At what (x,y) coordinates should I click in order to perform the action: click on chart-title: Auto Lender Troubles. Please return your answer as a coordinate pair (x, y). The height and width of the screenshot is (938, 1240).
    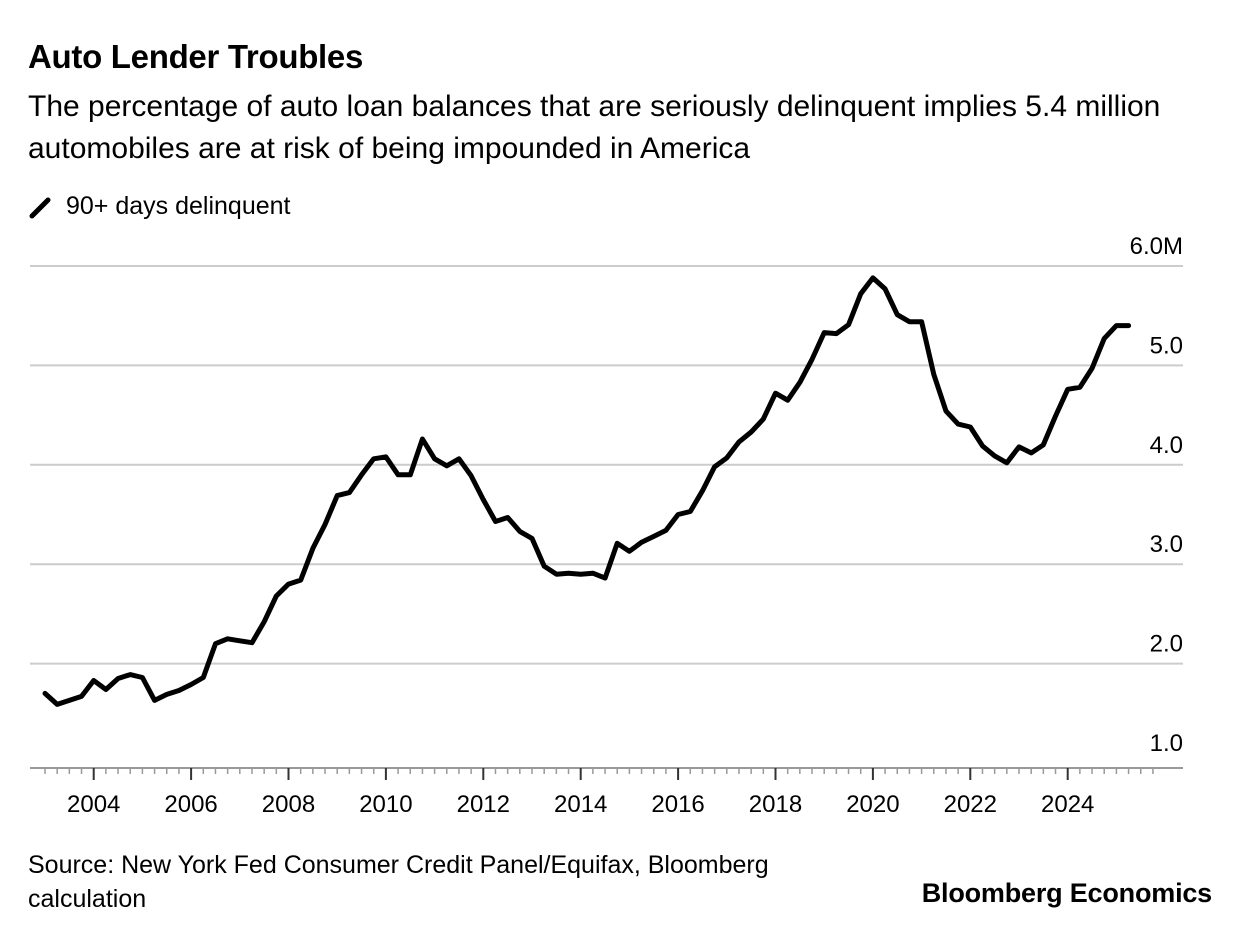
    Looking at the image, I should click on (196, 56).